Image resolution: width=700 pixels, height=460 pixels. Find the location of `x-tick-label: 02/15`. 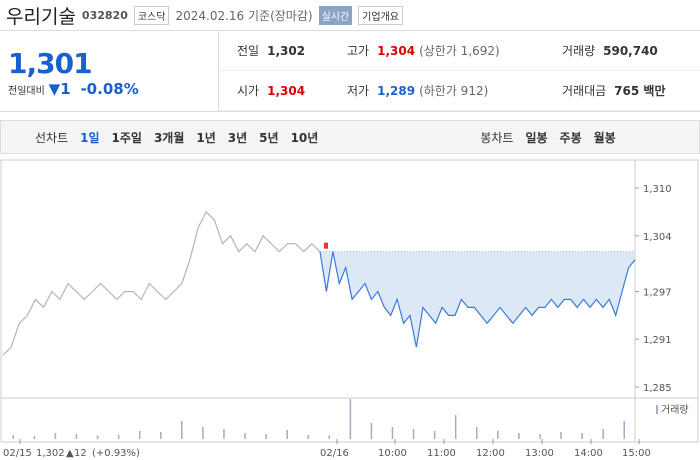

x-tick-label: 02/15 is located at coordinates (17, 453).